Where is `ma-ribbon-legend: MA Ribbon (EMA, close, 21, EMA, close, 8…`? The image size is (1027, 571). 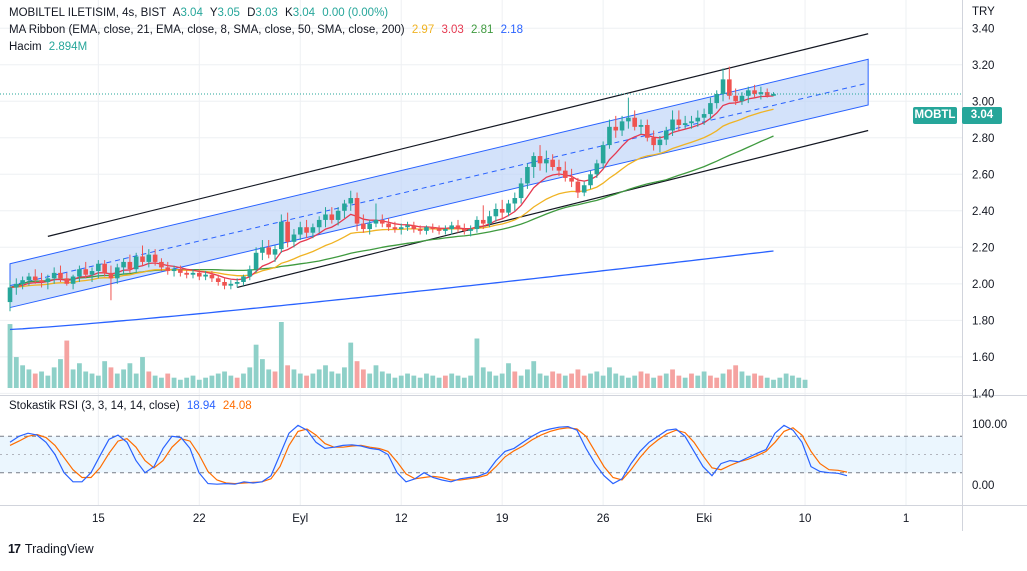
ma-ribbon-legend: MA Ribbon (EMA, close, 21, EMA, close, 8… is located at coordinates (268, 30).